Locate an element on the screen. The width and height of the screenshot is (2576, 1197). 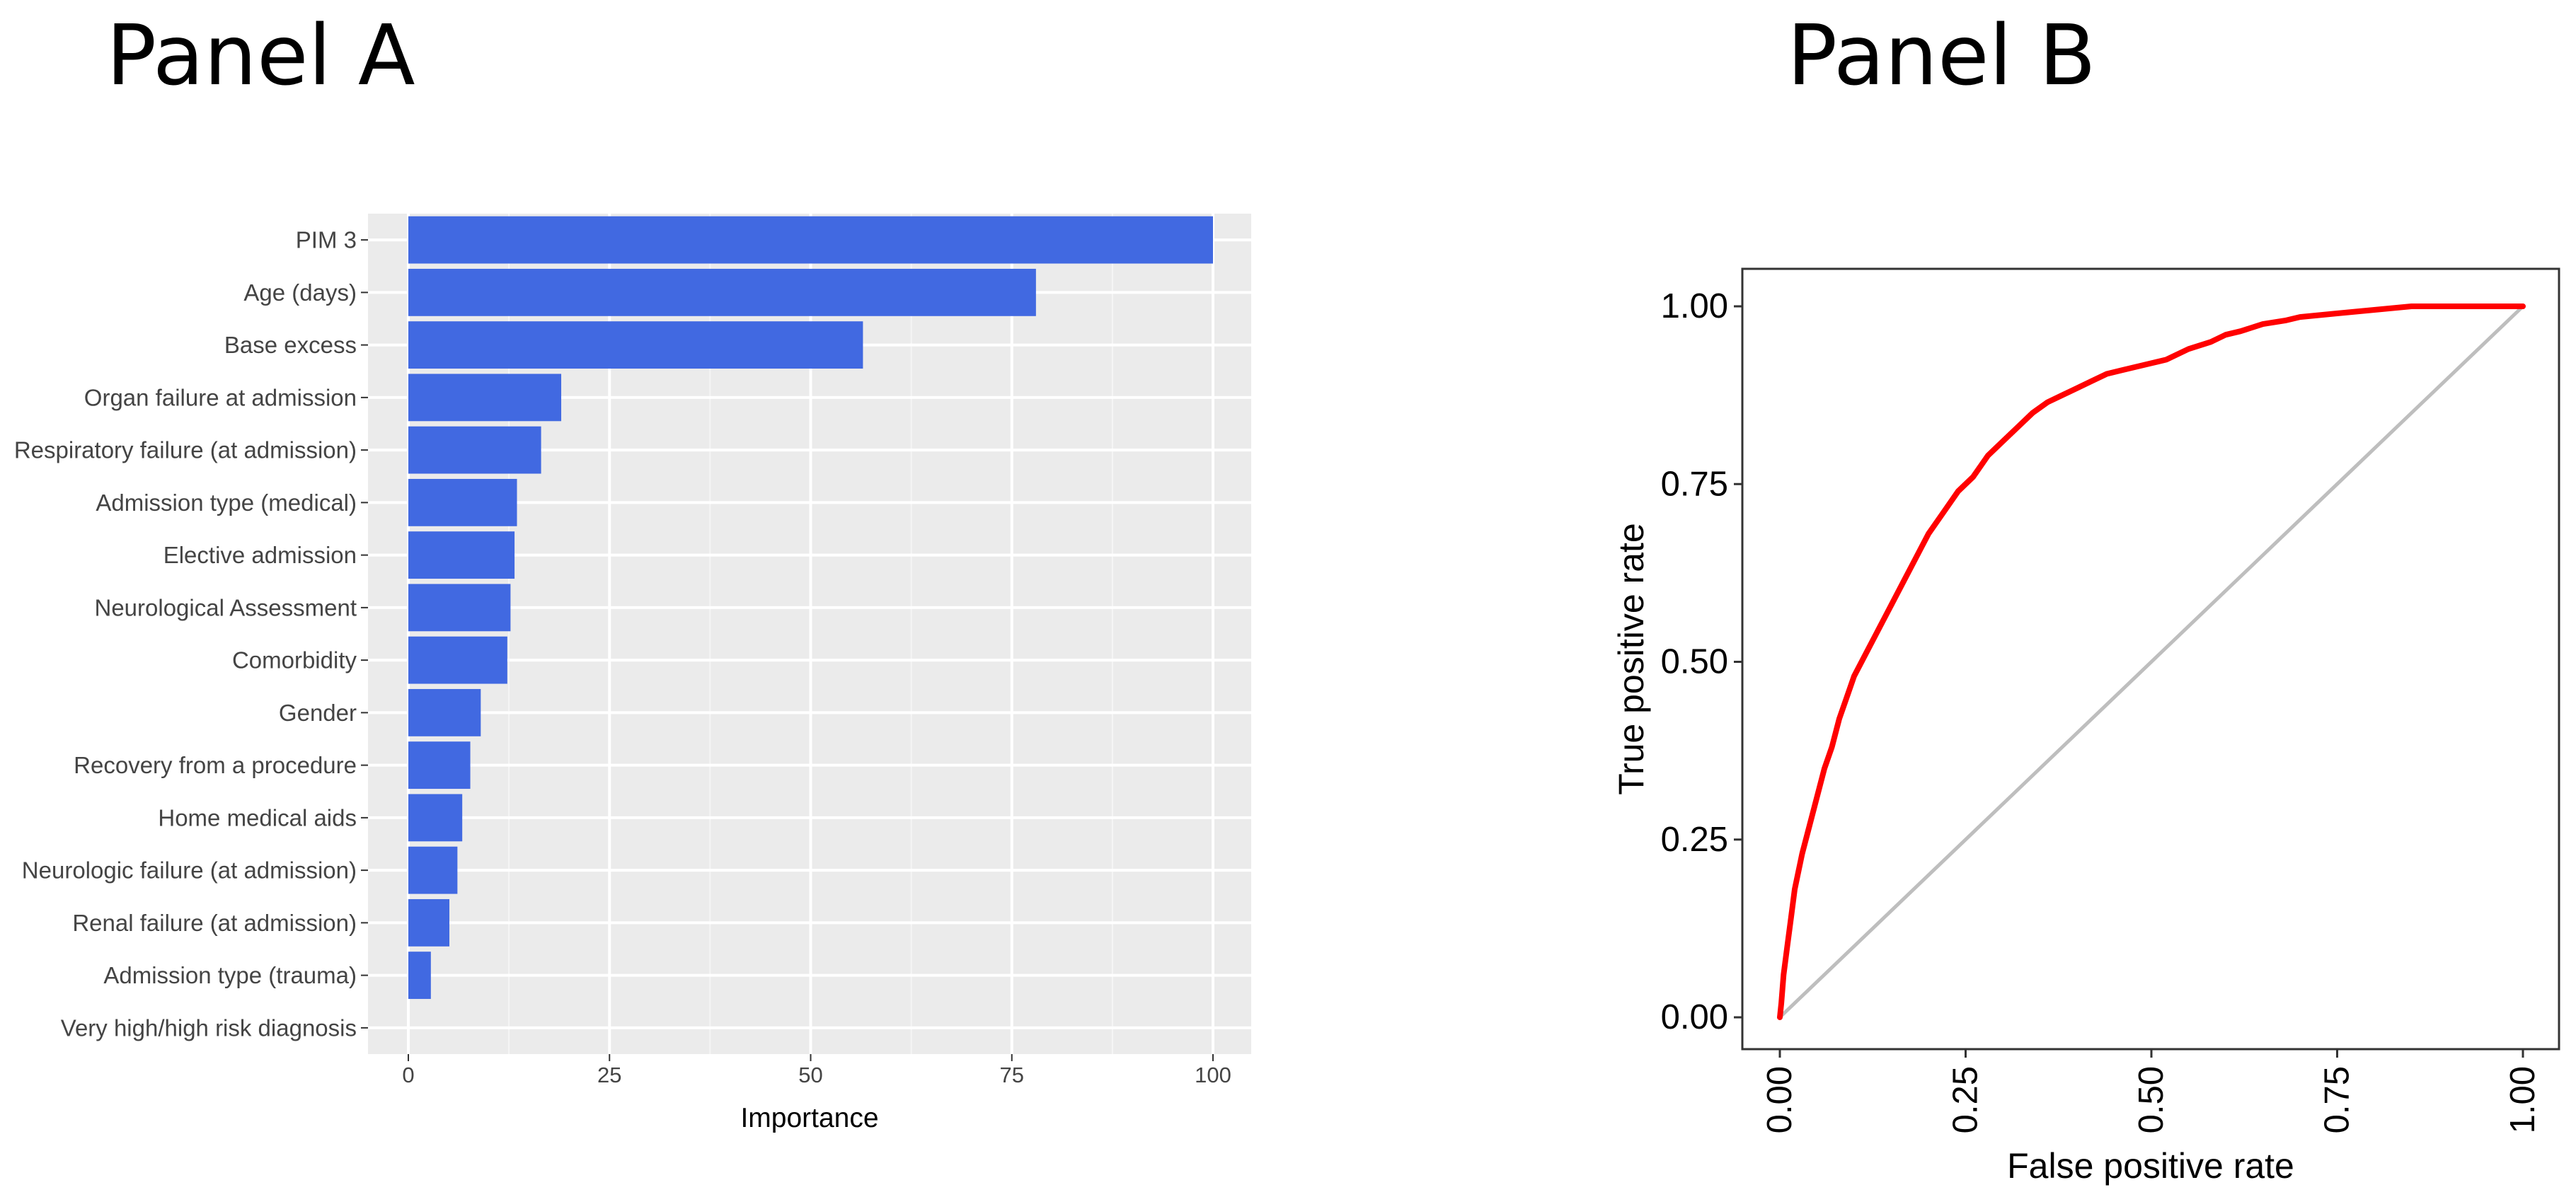
y-tick-label: 0.75 is located at coordinates (1694, 484).